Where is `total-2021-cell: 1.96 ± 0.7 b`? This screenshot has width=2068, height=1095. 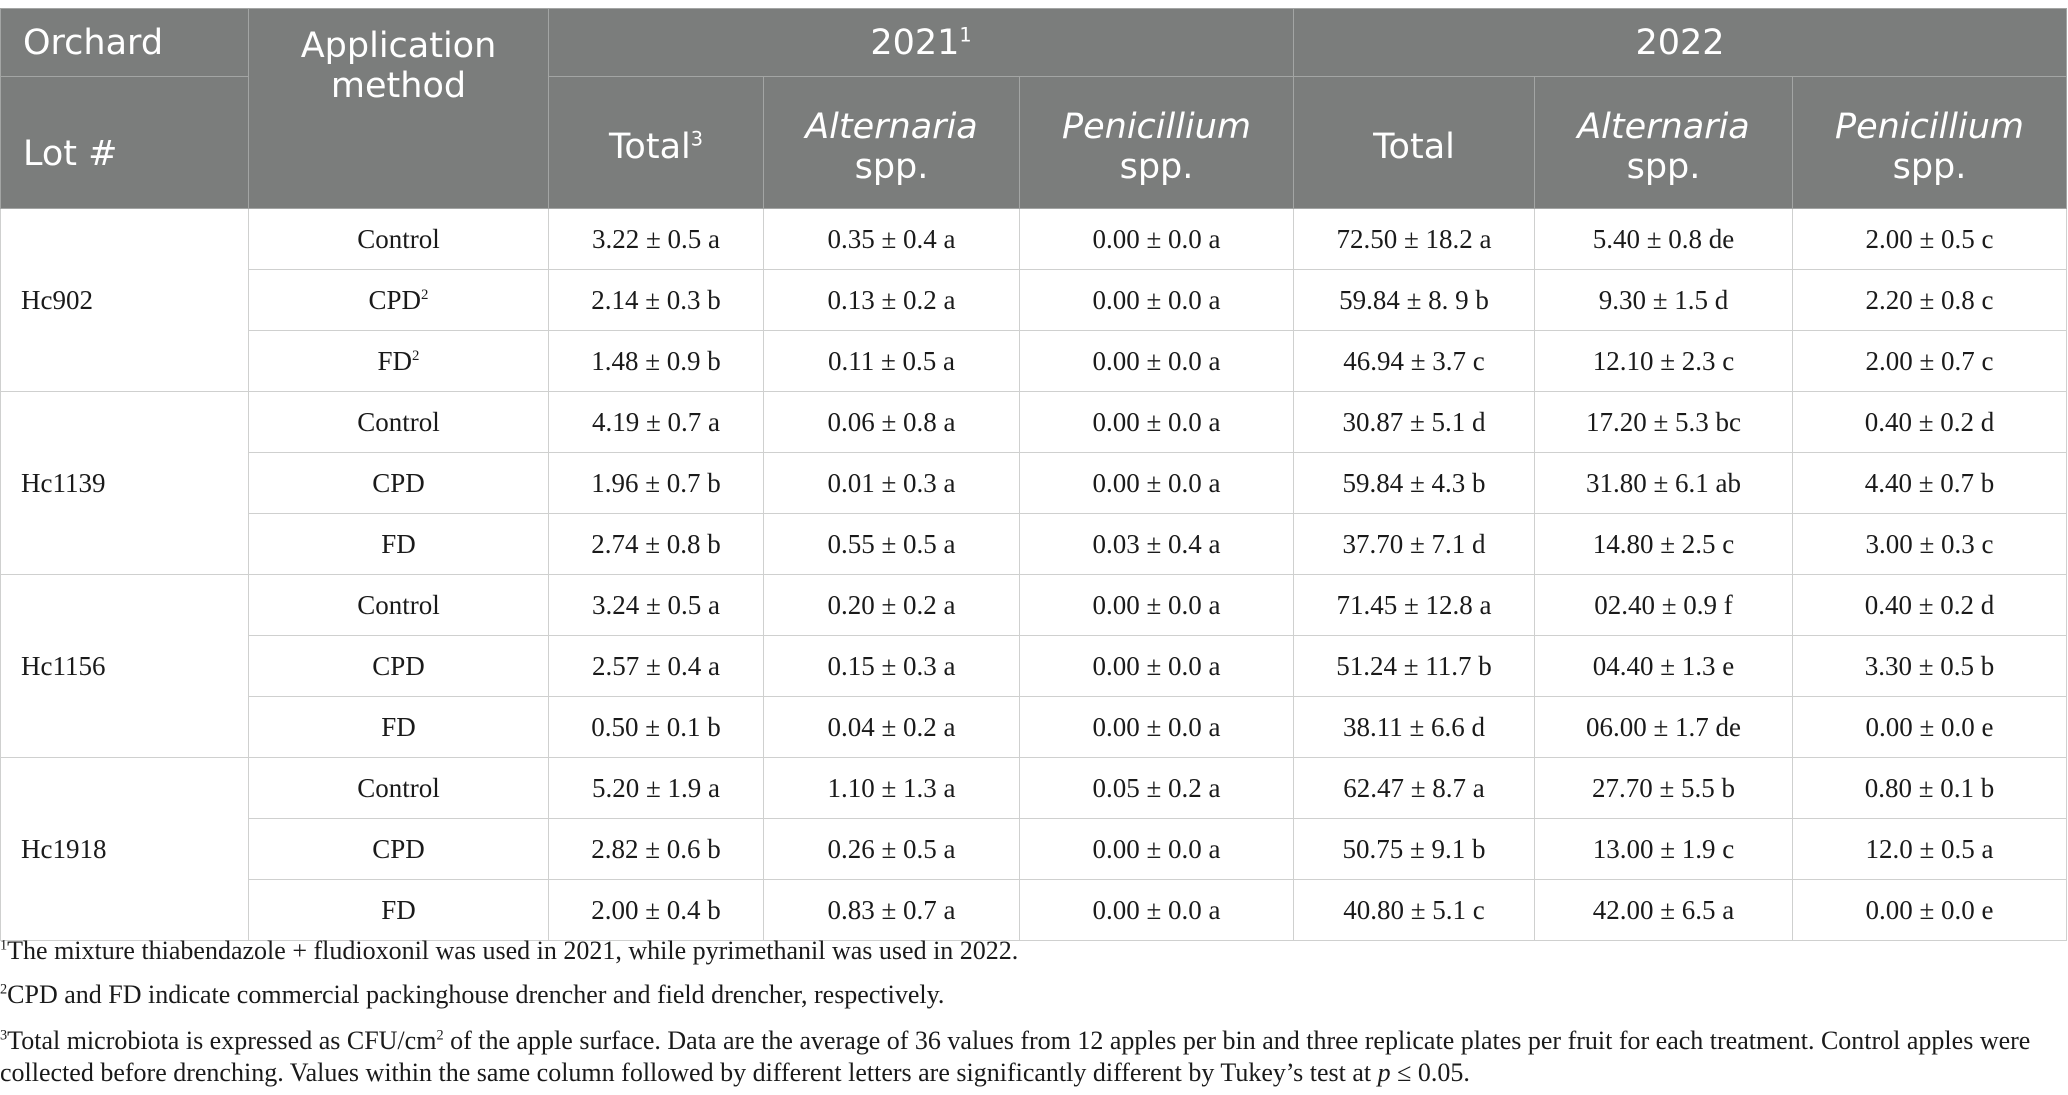 total-2021-cell: 1.96 ± 0.7 b is located at coordinates (656, 483).